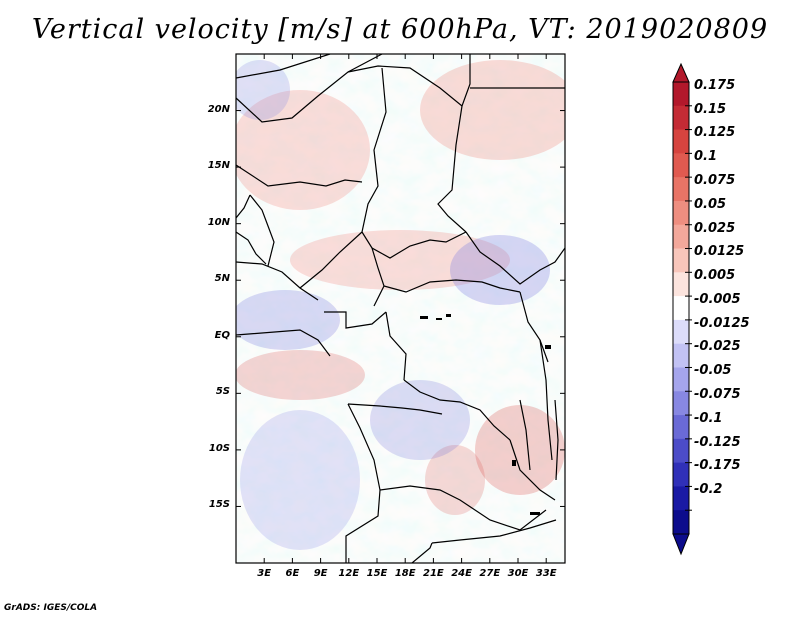 This screenshot has width=800, height=618. Describe the element at coordinates (433, 573) in the screenshot. I see `lon-label: 21E` at that location.